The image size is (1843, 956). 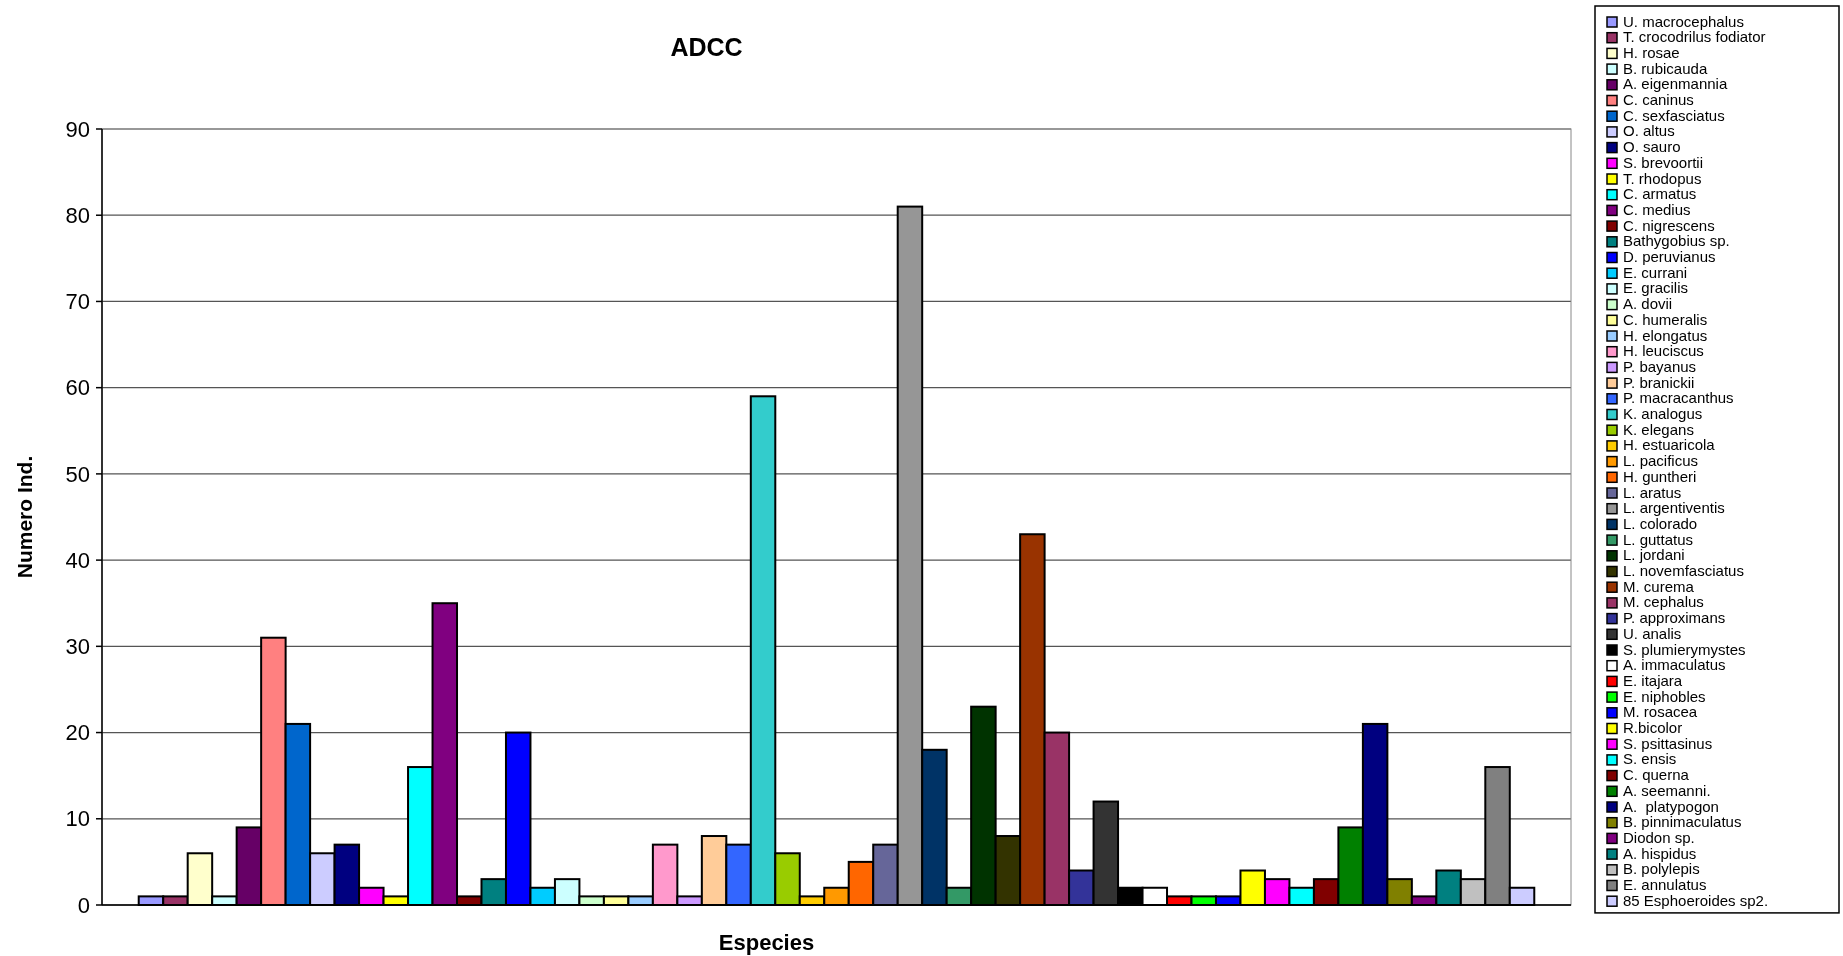 What do you see at coordinates (1671, 806) in the screenshot?
I see `legend-label: A. platypogon` at bounding box center [1671, 806].